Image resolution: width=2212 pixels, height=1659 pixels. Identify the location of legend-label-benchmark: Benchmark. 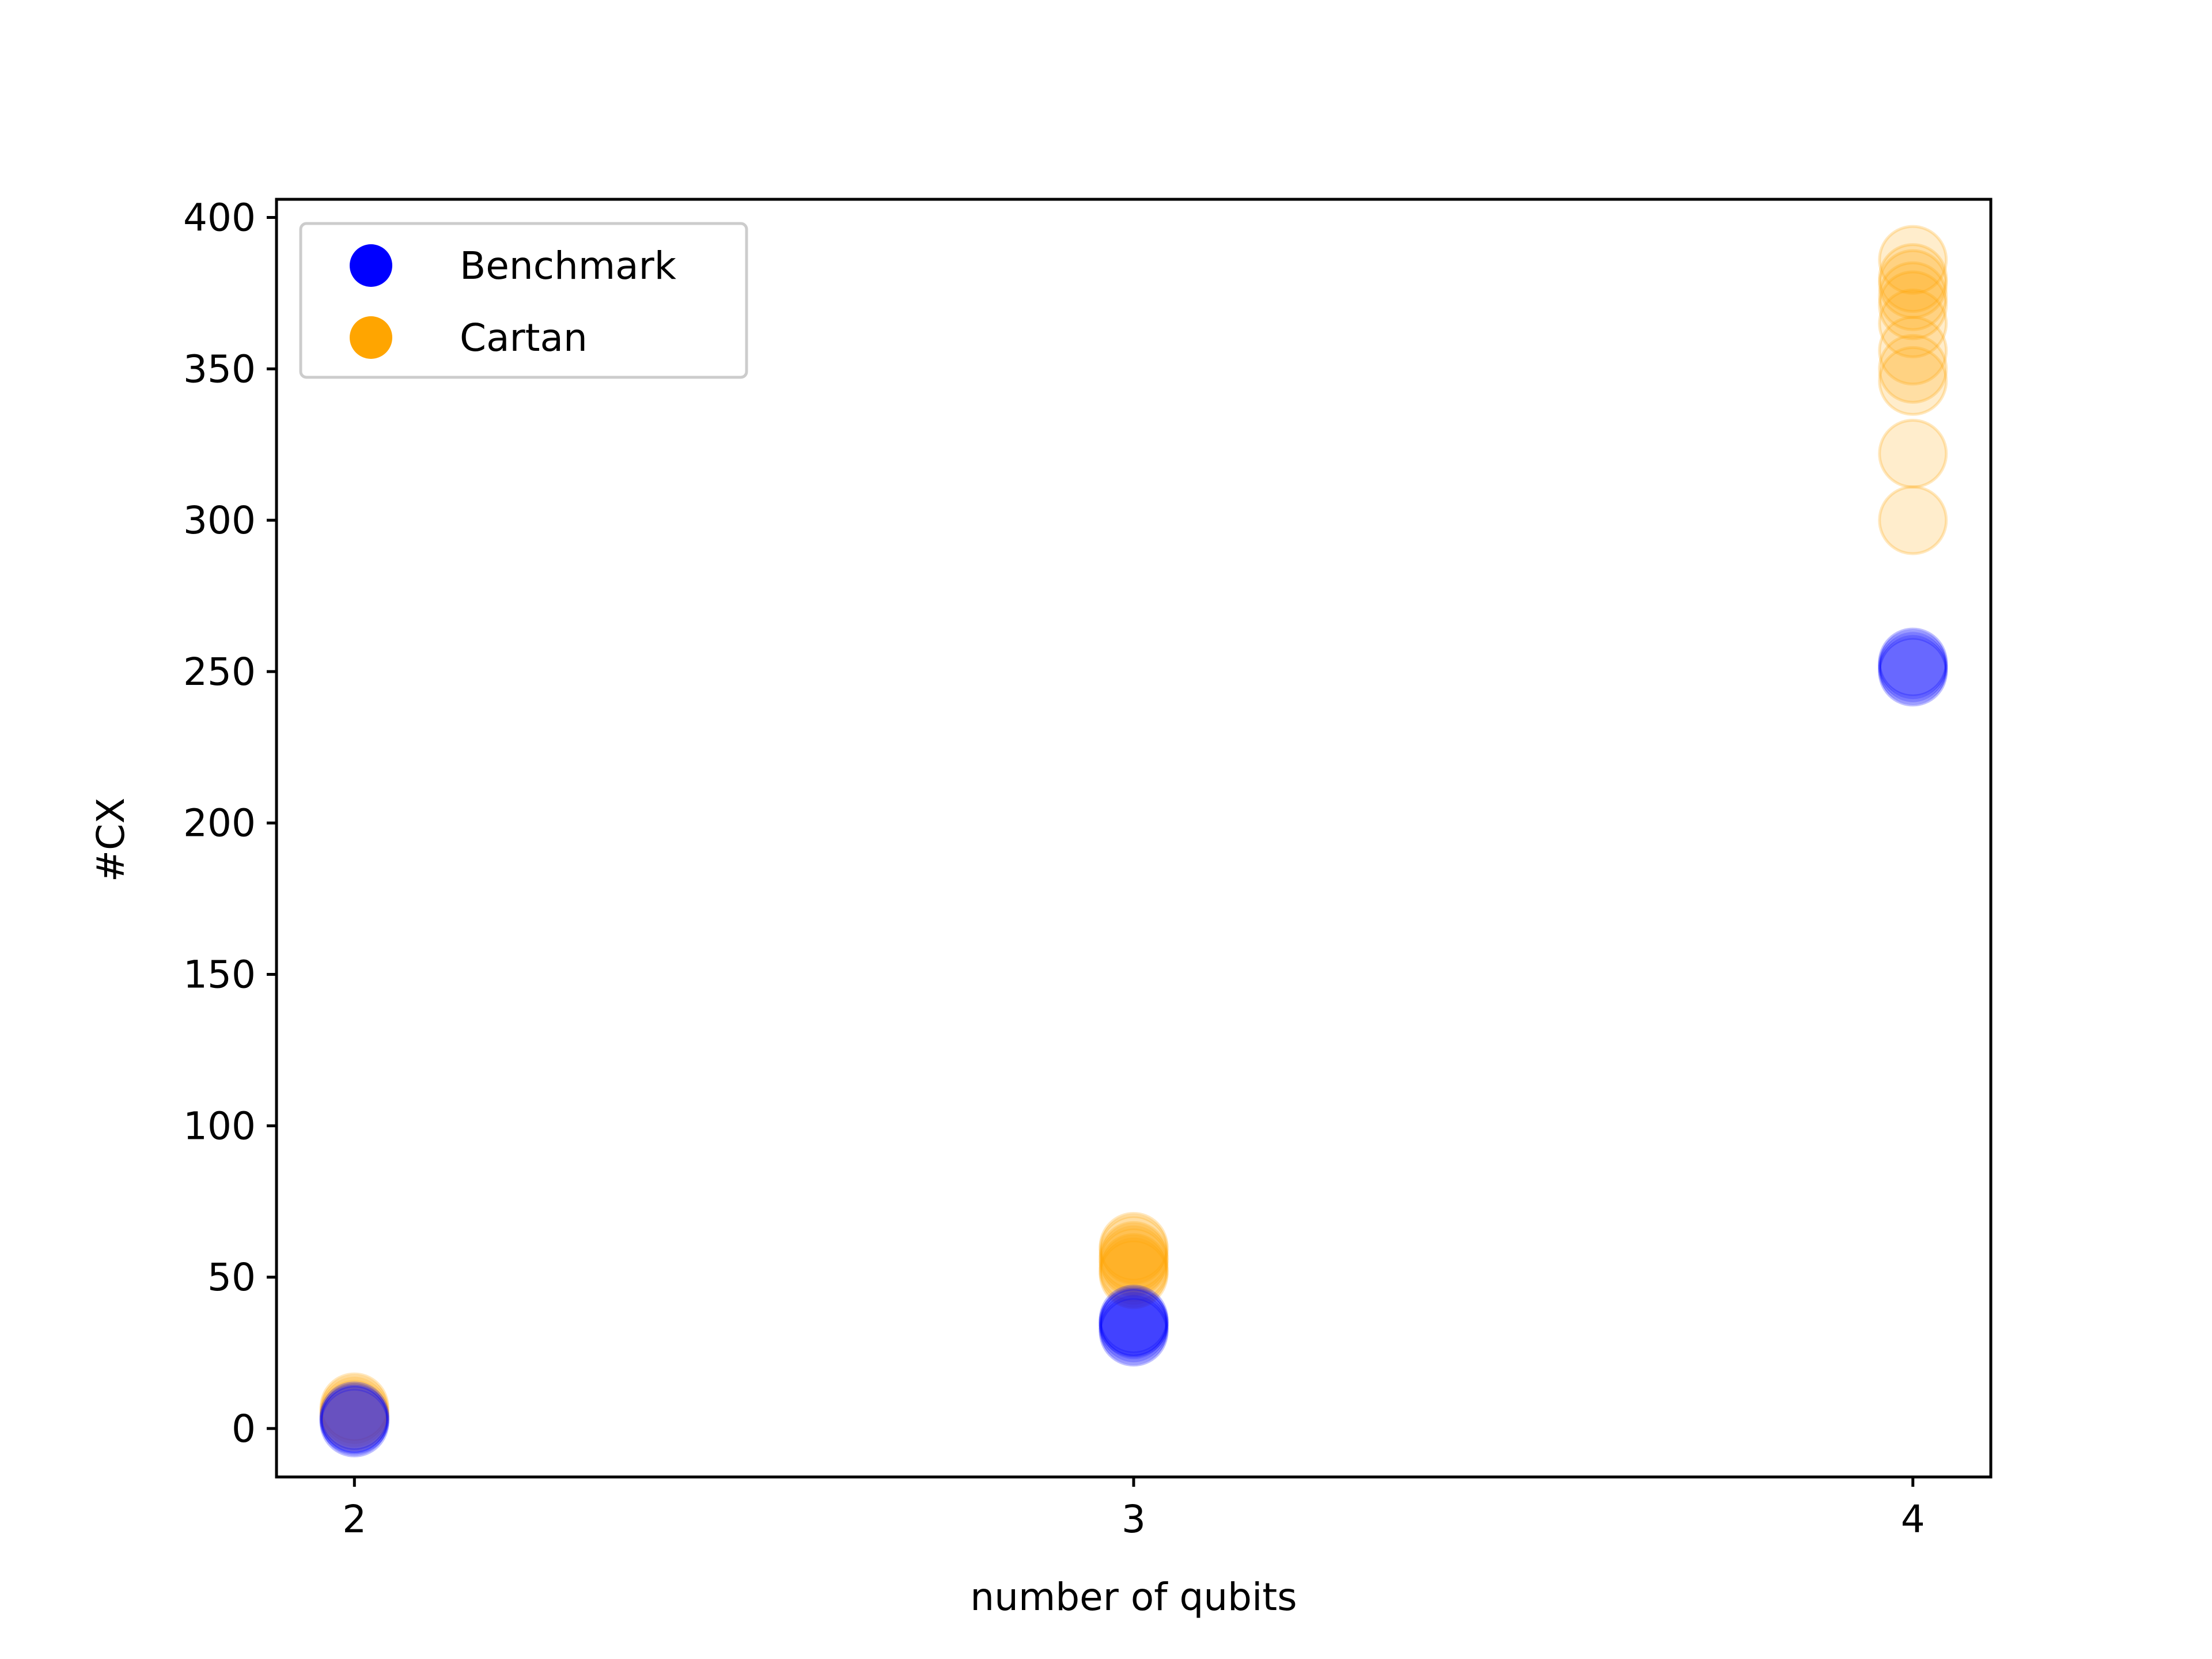
(568, 266).